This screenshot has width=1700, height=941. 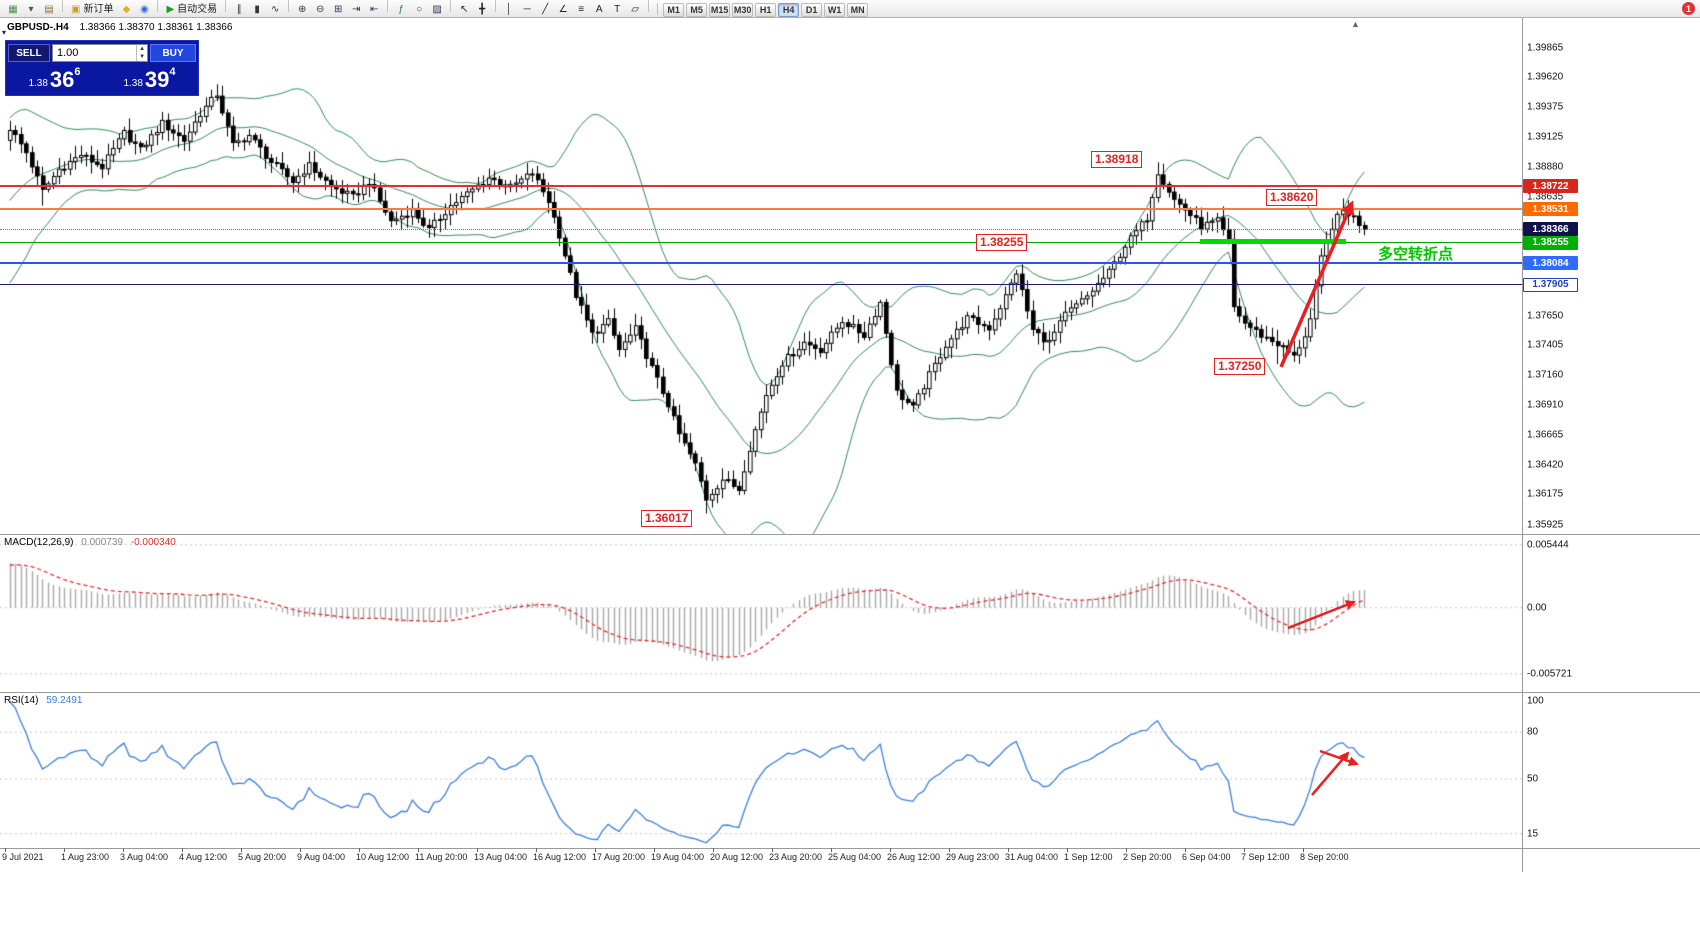 What do you see at coordinates (141, 53) in the screenshot?
I see `volume-spinner: ▲ ▼` at bounding box center [141, 53].